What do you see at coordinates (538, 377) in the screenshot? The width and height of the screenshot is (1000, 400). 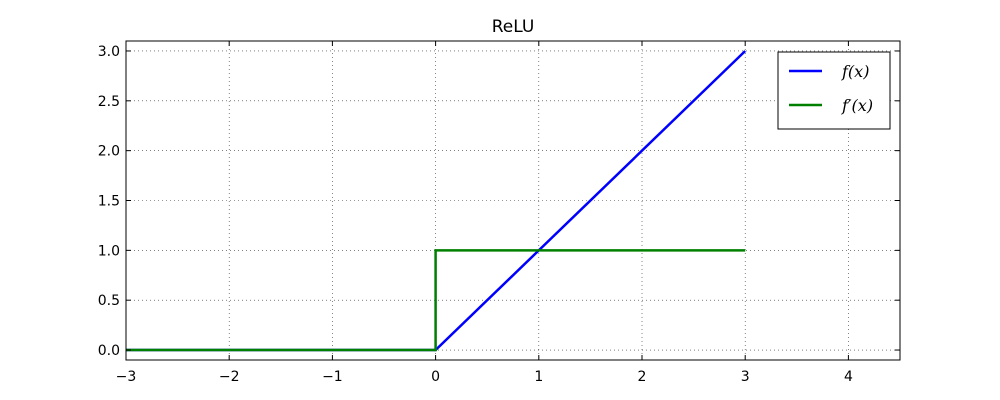 I see `x-tick-label: 1` at bounding box center [538, 377].